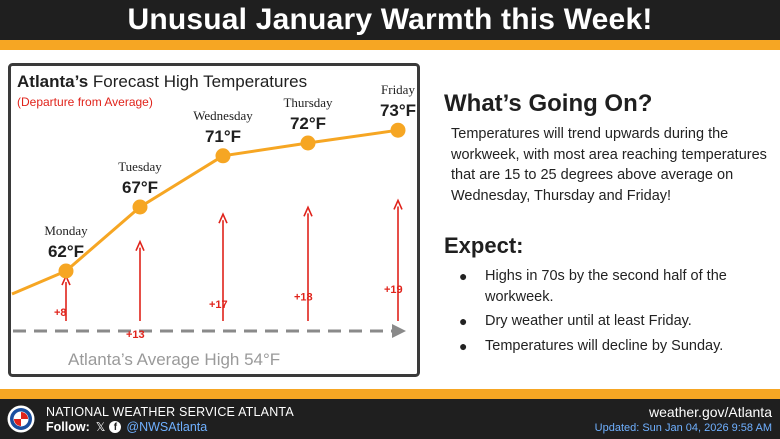 The width and height of the screenshot is (780, 439). I want to click on updated-timestamp: Updated: Sun Jan 04, 2026 9:58 AM, so click(683, 428).